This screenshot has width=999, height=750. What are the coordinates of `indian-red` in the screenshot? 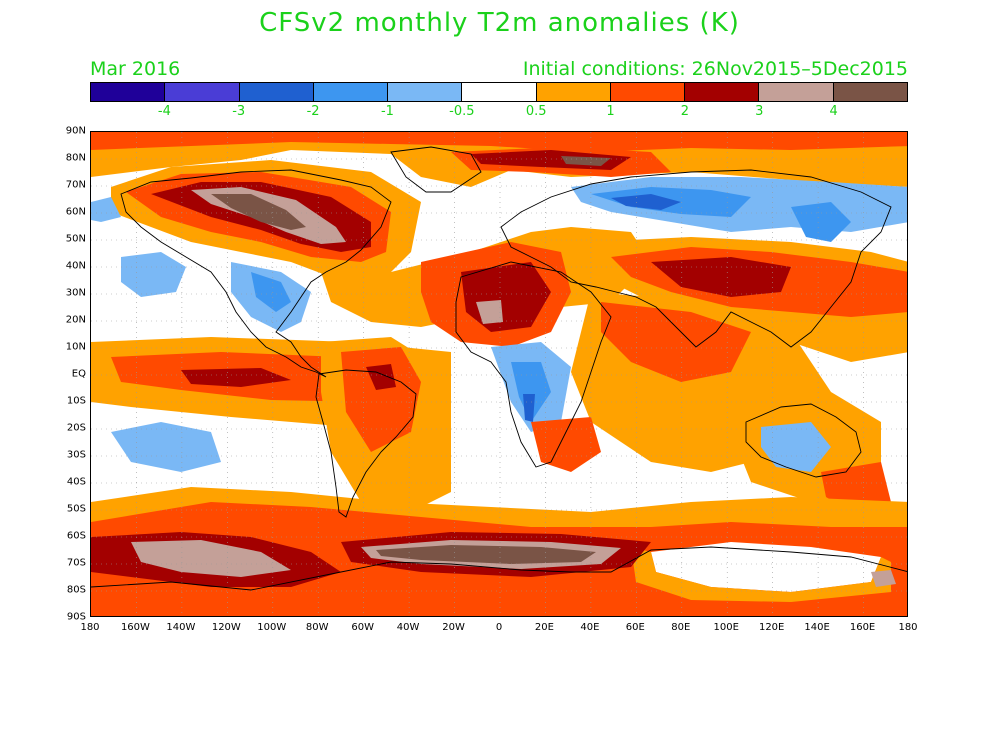 It's located at (676, 342).